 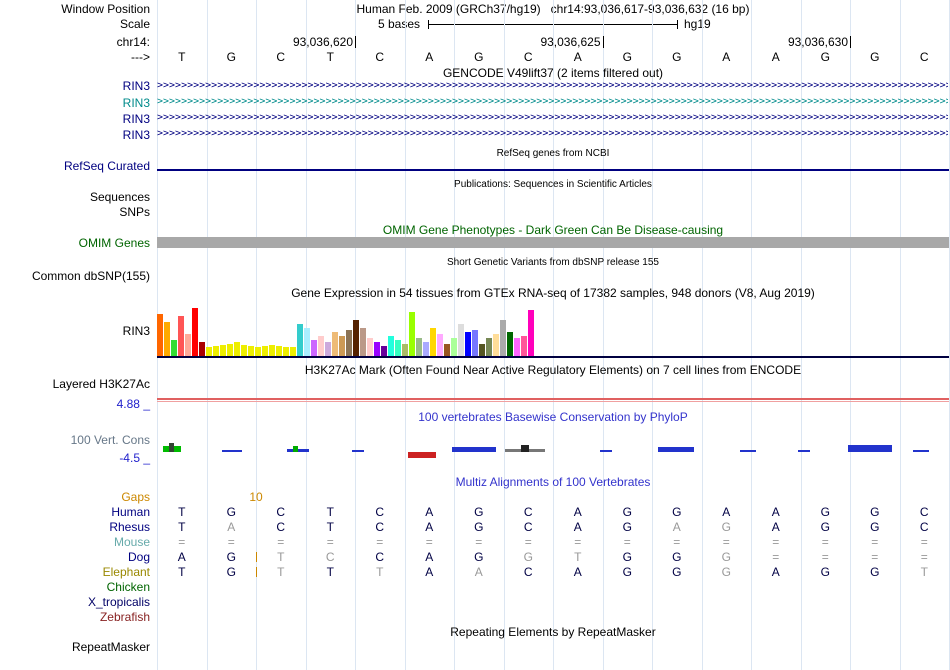 What do you see at coordinates (528, 527) in the screenshot?
I see `alignment-base-rhesus: C` at bounding box center [528, 527].